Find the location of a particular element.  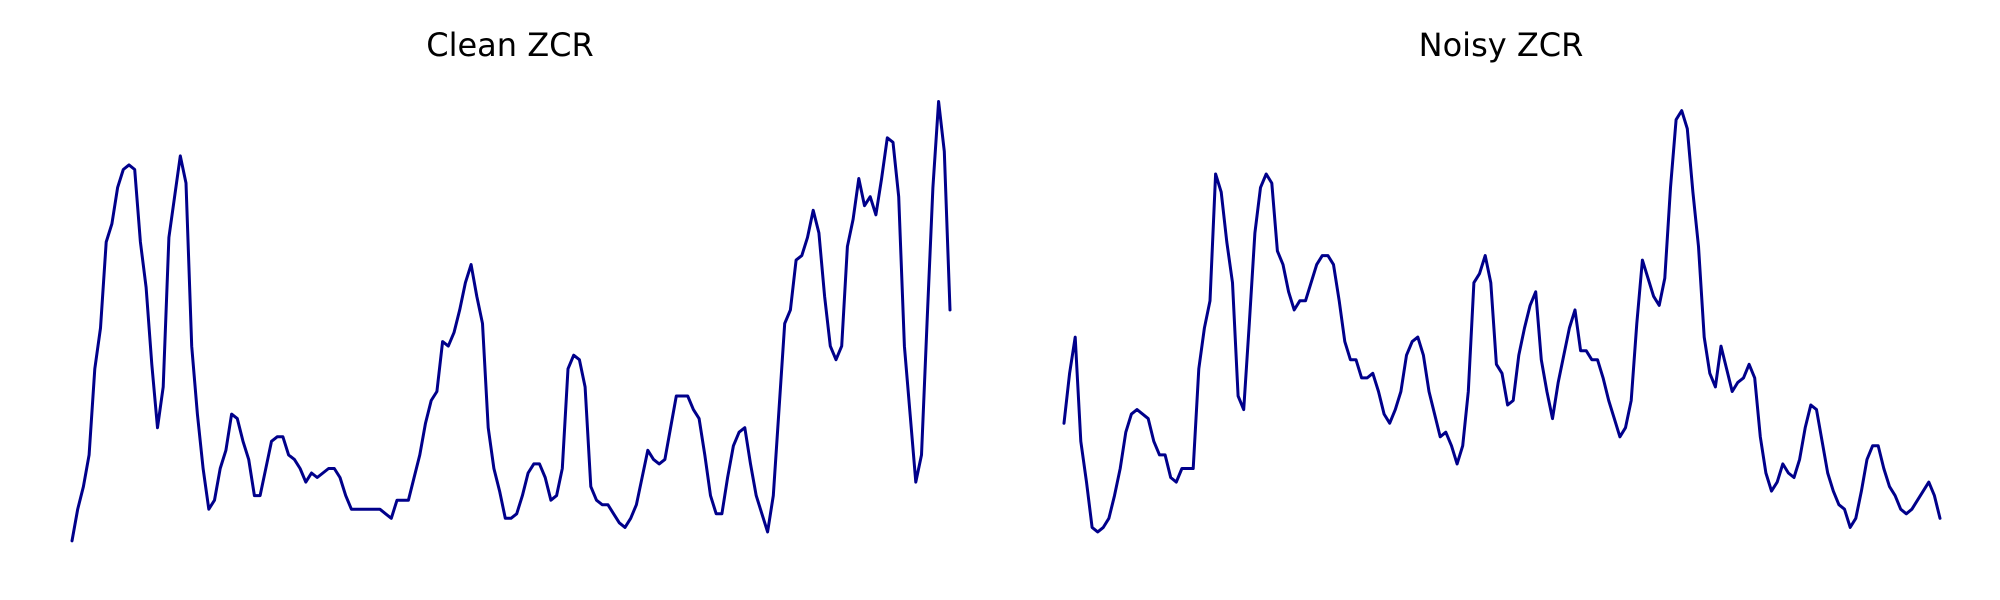

clean-zcr-title: Clean ZCR is located at coordinates (509, 45).